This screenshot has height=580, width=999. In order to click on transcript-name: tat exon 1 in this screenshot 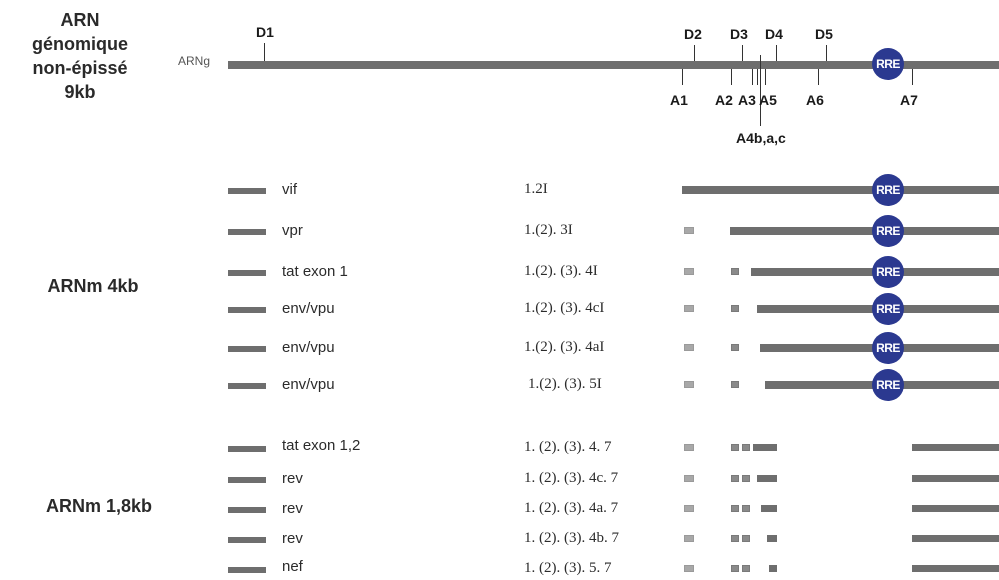, I will do `click(315, 271)`.